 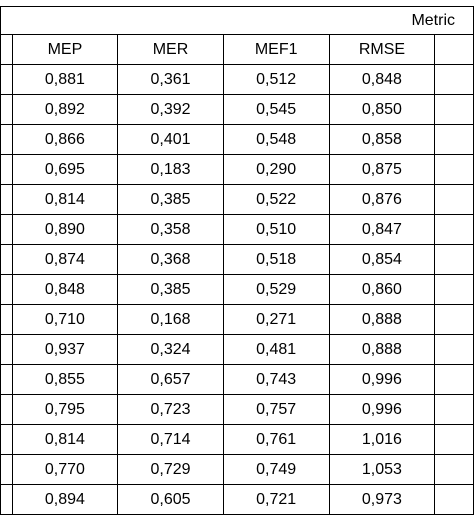 I want to click on table-row: 0,695 0,183 0,290 0,875, so click(x=237, y=169).